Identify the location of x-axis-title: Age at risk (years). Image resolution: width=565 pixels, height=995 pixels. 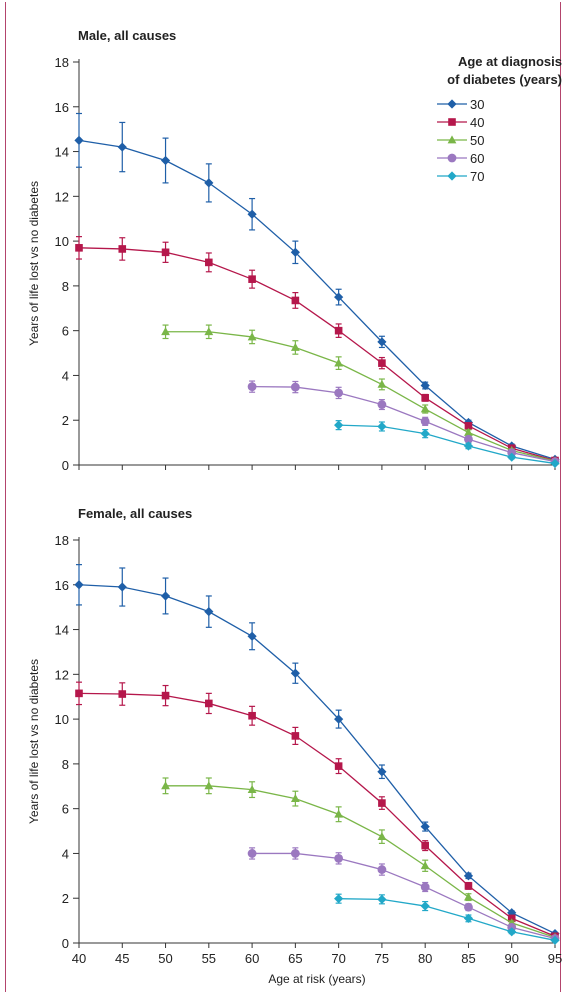
(316, 979).